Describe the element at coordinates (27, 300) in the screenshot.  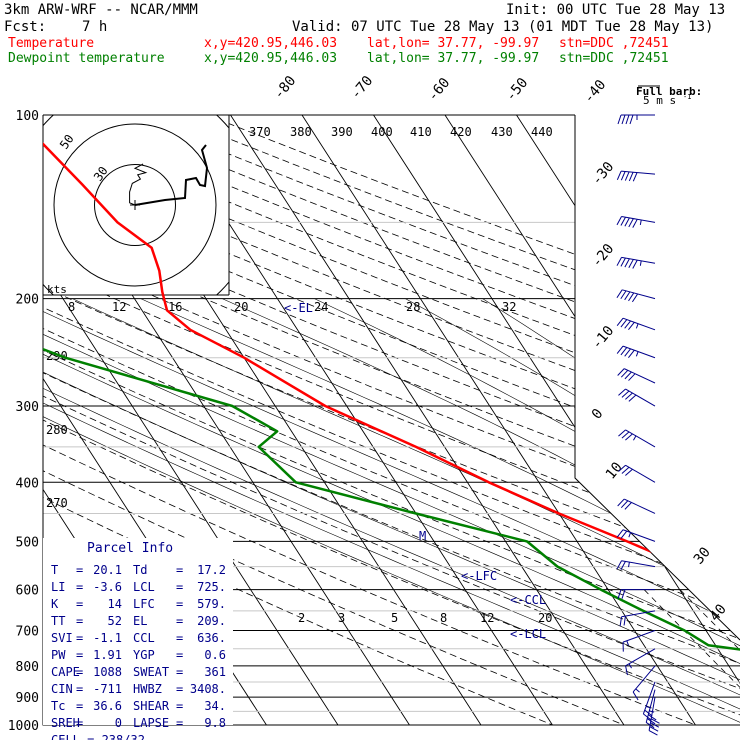
I see `pressure-tick-label: 200` at that location.